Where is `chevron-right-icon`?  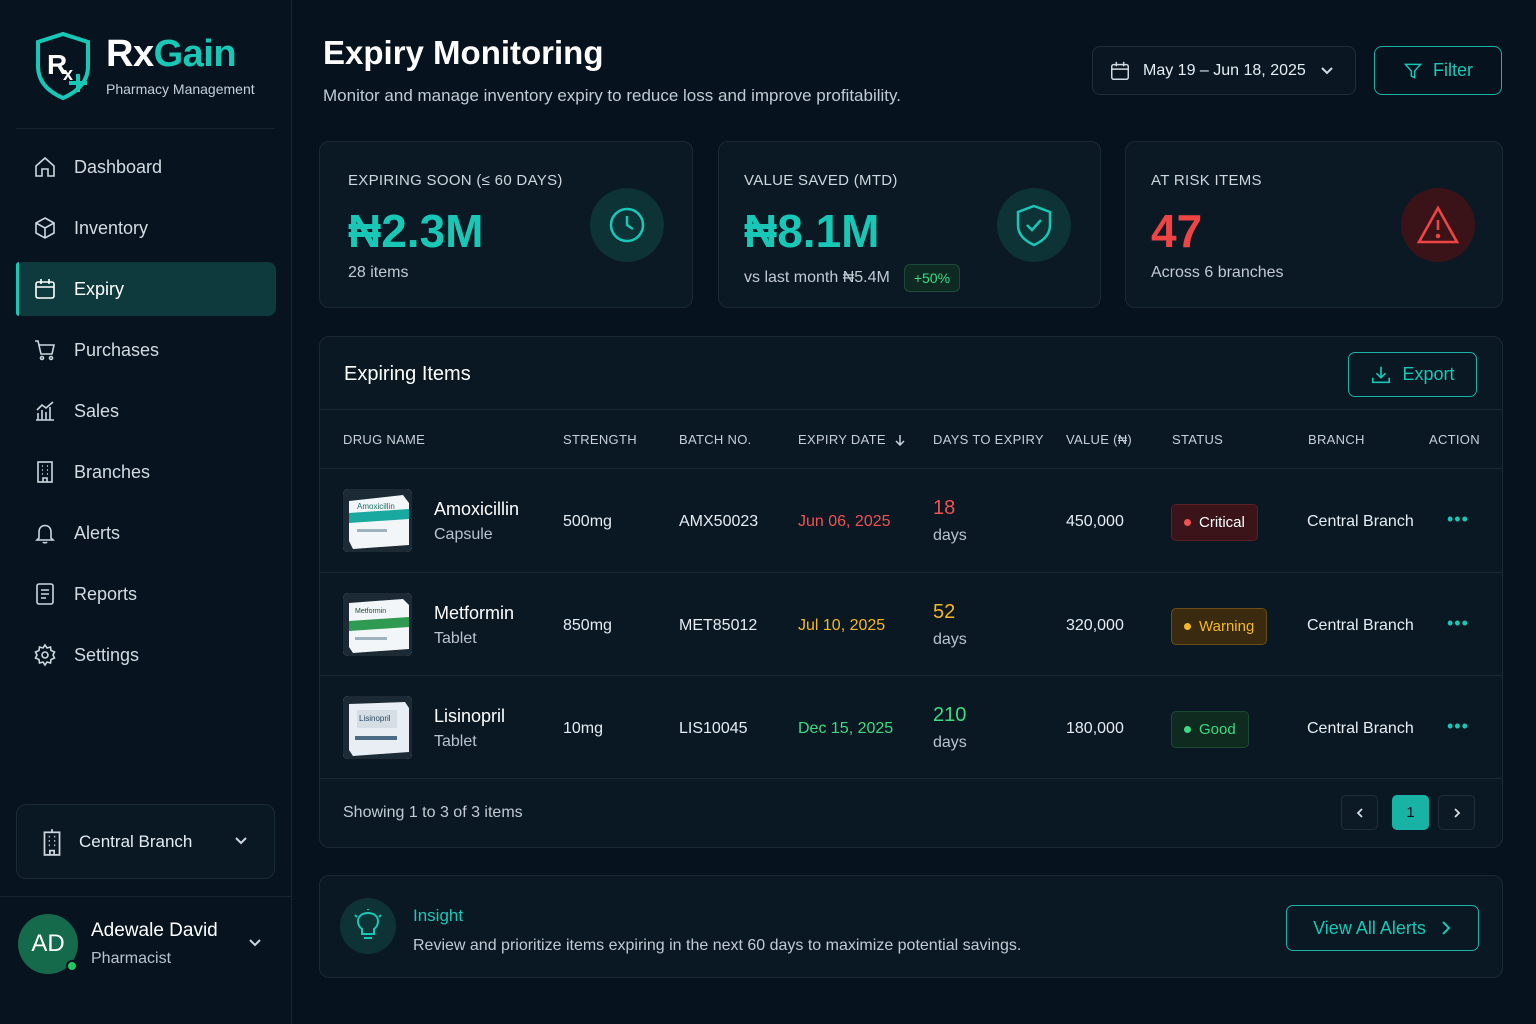
chevron-right-icon is located at coordinates (1446, 928).